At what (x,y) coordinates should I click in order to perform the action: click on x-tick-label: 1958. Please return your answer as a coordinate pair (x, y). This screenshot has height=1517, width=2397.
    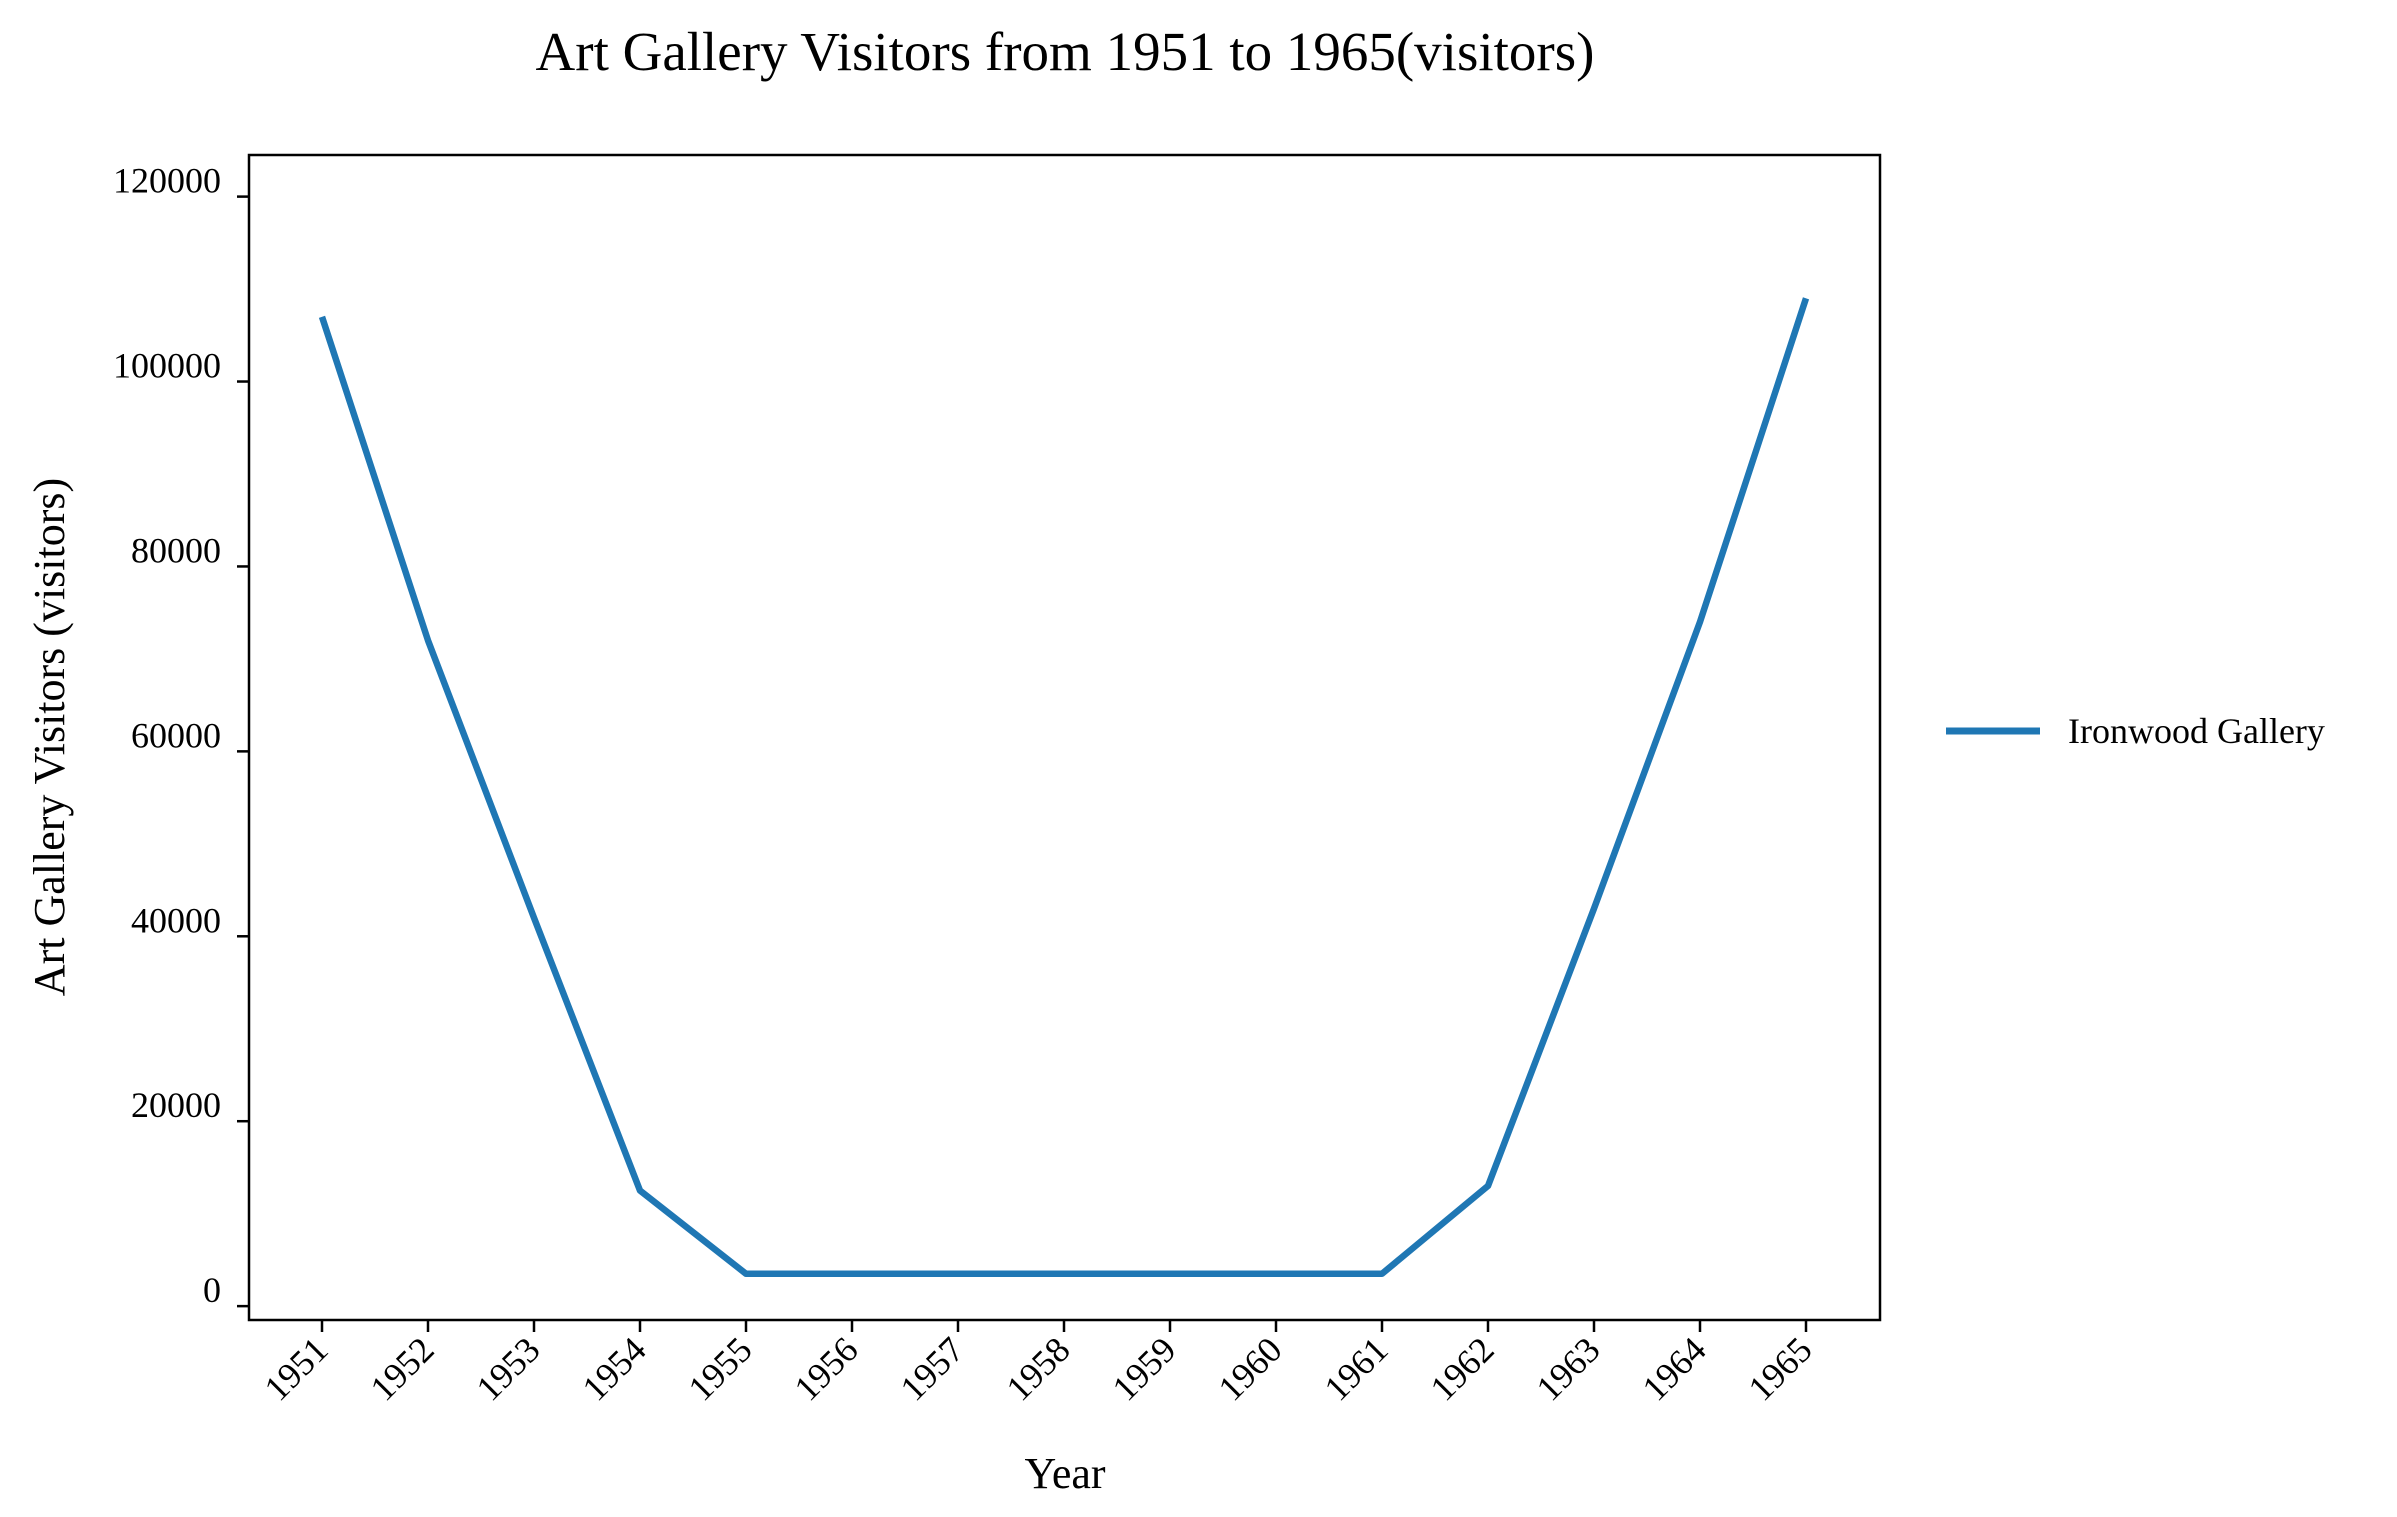
    Looking at the image, I should click on (1037, 1368).